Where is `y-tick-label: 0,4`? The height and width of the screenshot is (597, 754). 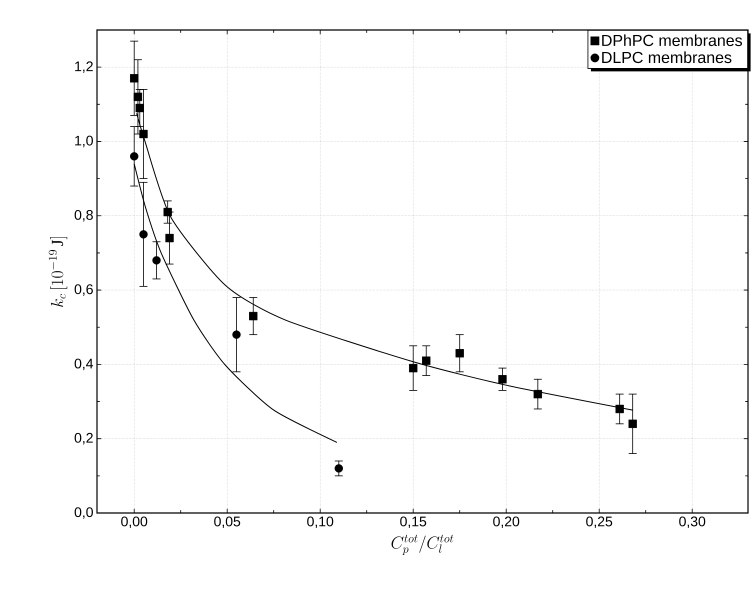 y-tick-label: 0,4 is located at coordinates (84, 364).